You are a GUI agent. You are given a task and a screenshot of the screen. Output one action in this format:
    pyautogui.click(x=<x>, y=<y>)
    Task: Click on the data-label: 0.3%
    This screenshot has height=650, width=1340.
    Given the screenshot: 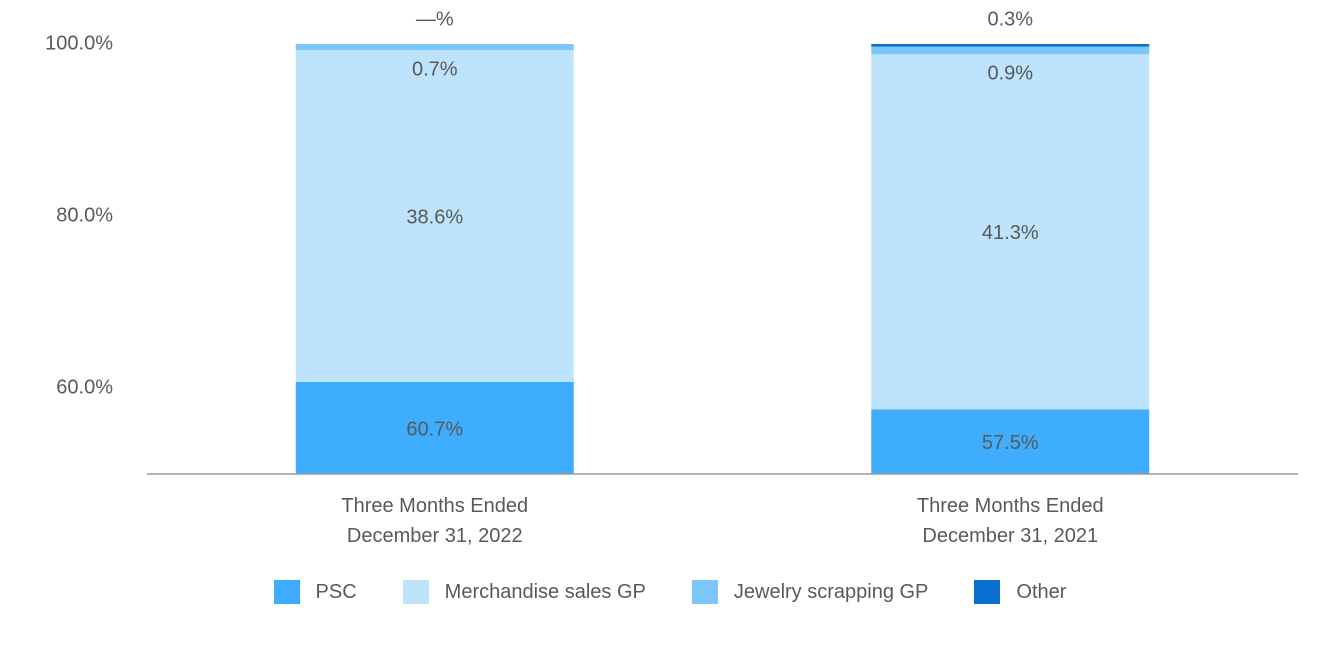 What is the action you would take?
    pyautogui.click(x=1010, y=19)
    